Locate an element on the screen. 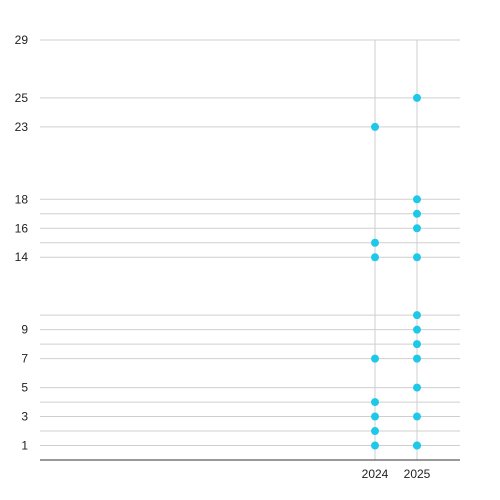  y-tick-label: 1 is located at coordinates (24, 446).